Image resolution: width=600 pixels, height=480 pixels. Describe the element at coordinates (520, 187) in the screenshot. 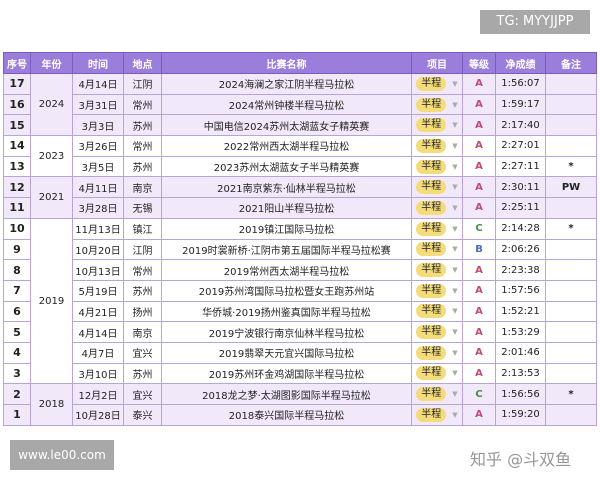

I see `net-time-cell: 2:30:11` at that location.